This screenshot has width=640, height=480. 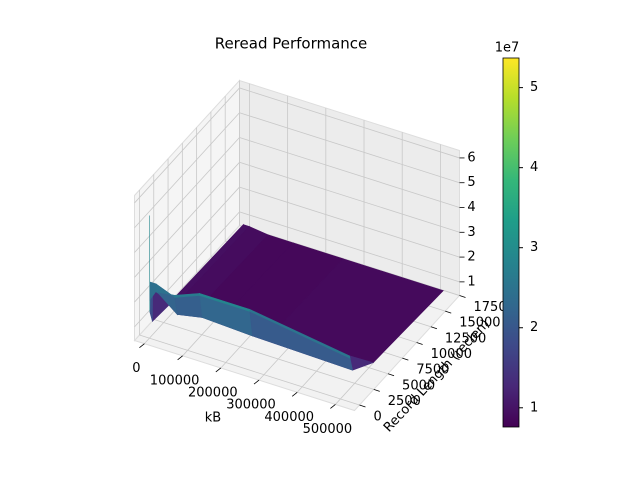 I want to click on x-tick-label: 0, so click(x=136, y=368).